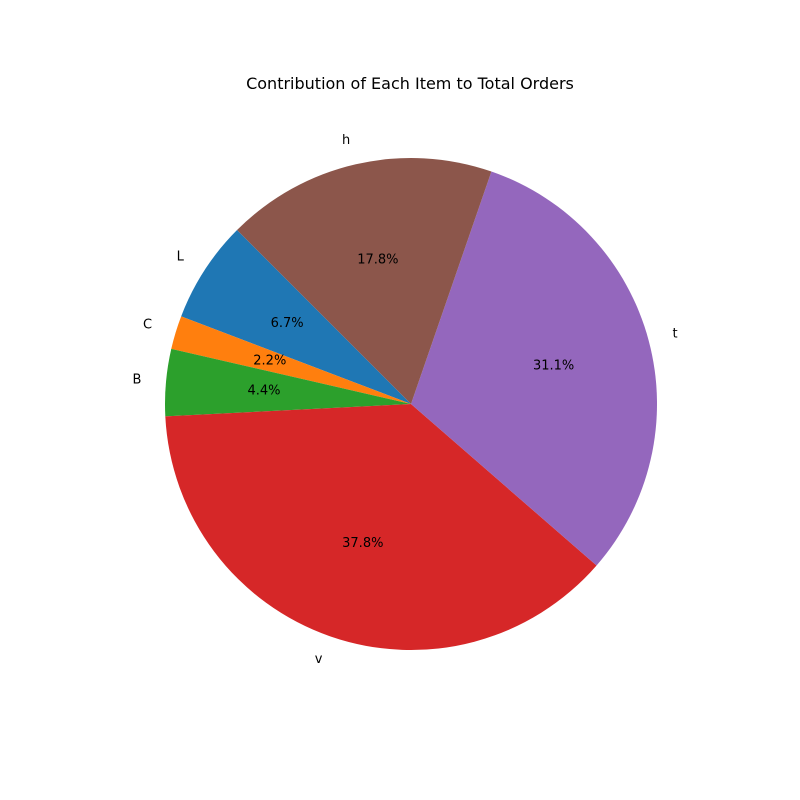 The image size is (800, 800). I want to click on slice-percent-B: 4.4%, so click(263, 391).